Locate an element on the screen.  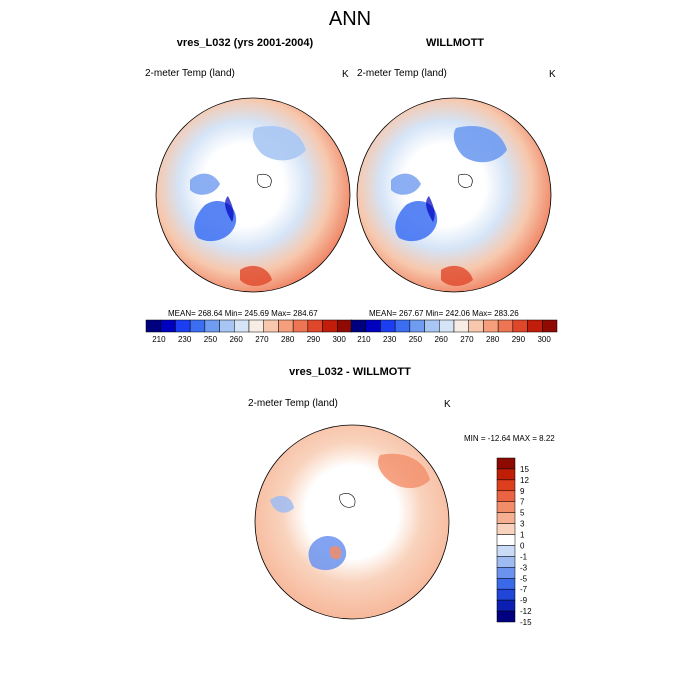
panel3-colorbar-tick-2: 9 is located at coordinates (522, 491).